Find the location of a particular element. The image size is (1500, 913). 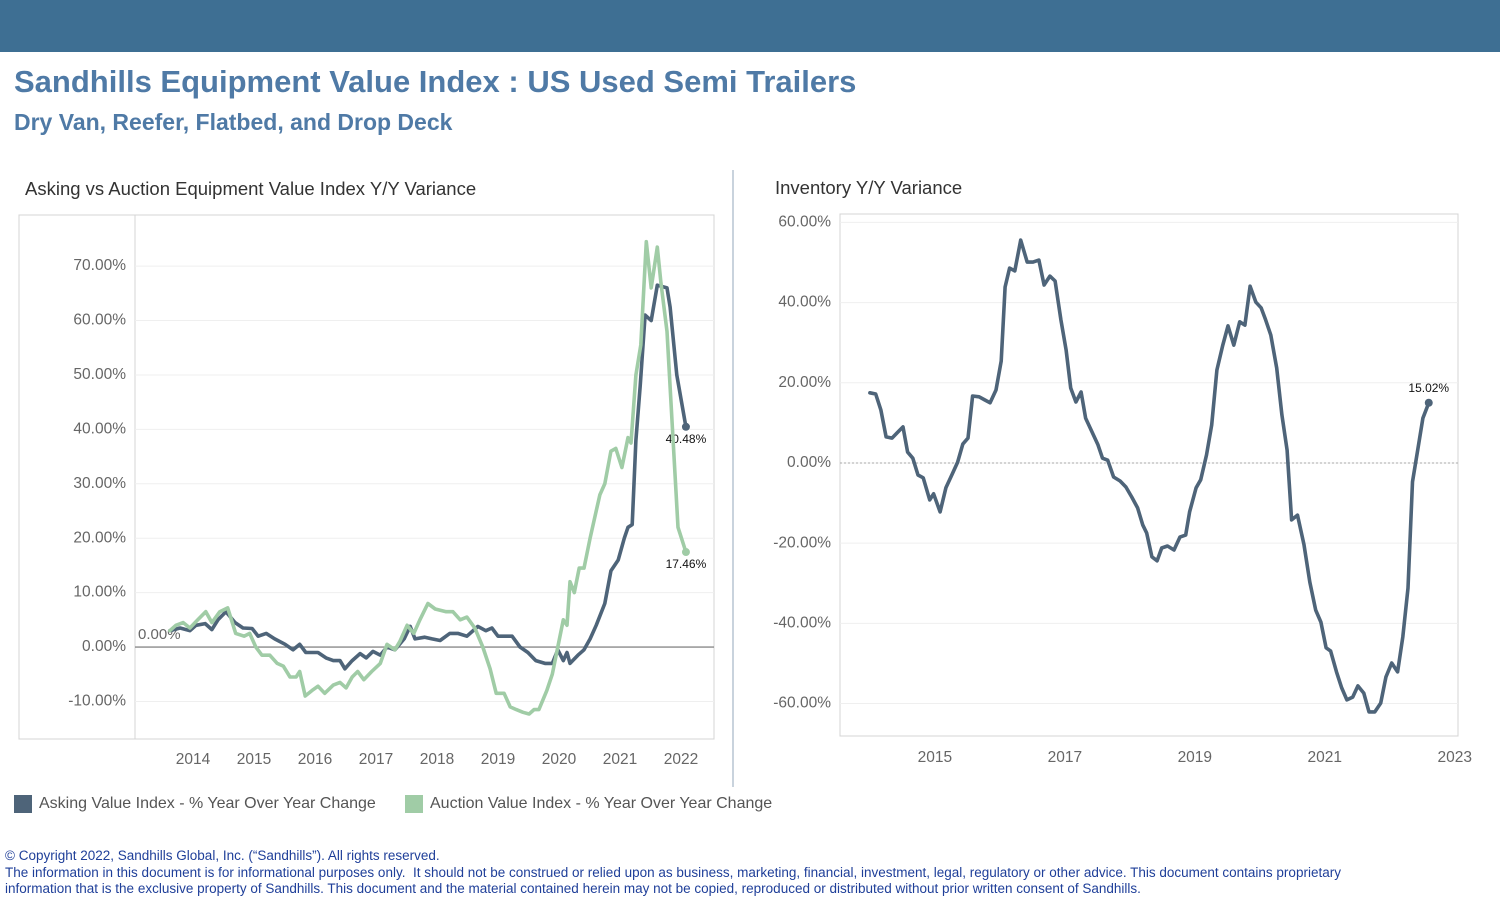

value-label: 15.02% is located at coordinates (1428, 388).